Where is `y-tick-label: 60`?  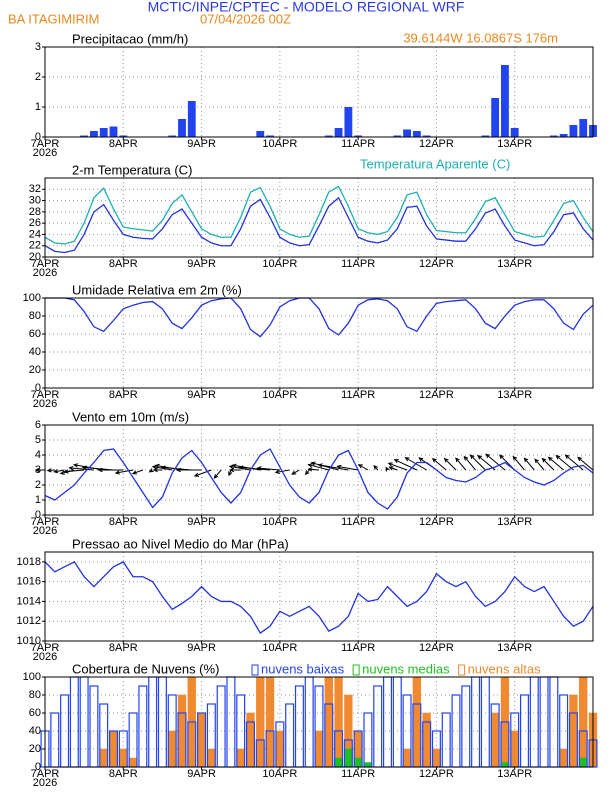 y-tick-label: 60 is located at coordinates (35, 713).